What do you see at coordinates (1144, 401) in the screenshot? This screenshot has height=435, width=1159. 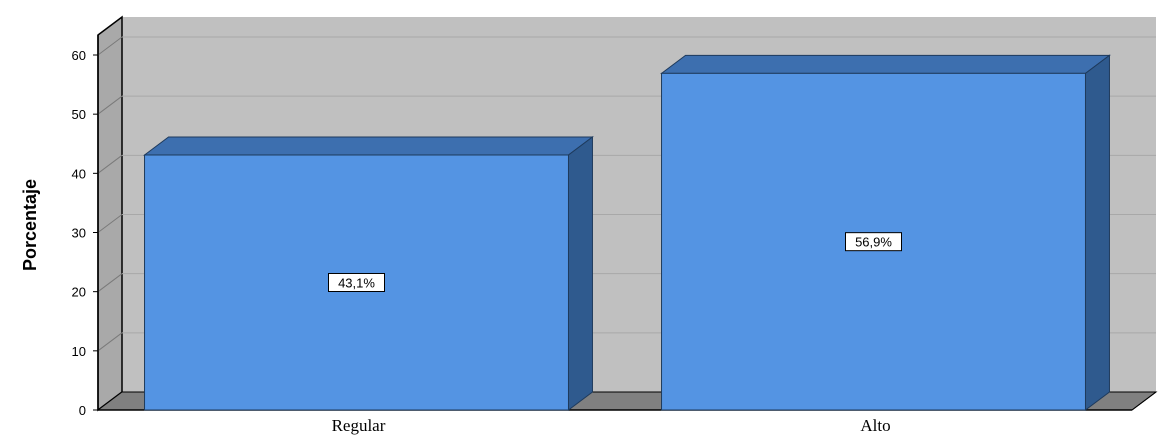 I see `floor-edge` at bounding box center [1144, 401].